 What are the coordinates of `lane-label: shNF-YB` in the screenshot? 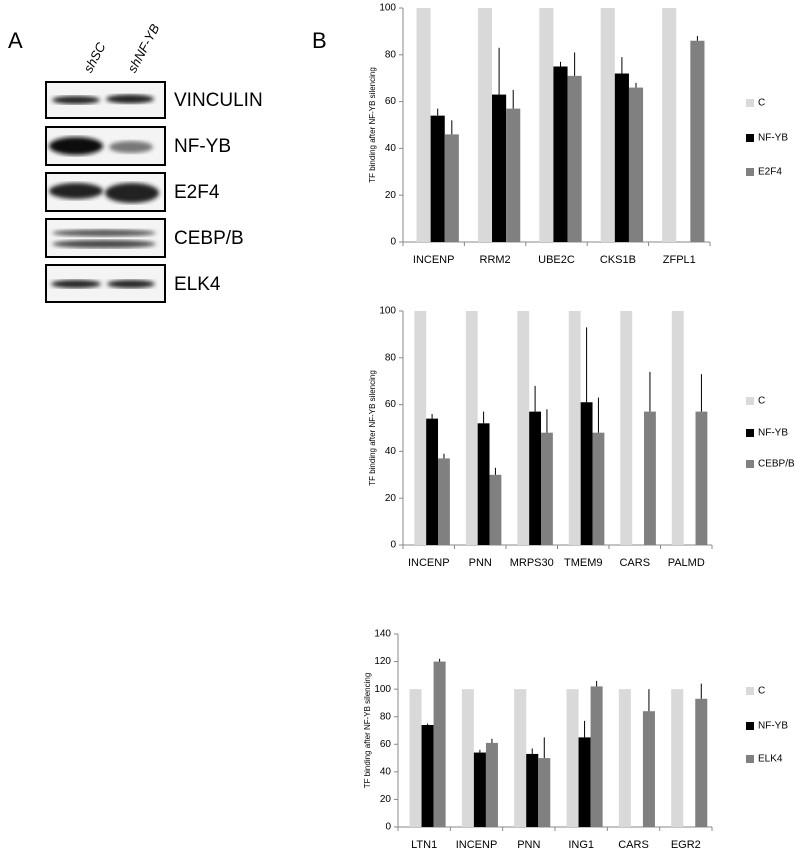 It's located at (143, 48).